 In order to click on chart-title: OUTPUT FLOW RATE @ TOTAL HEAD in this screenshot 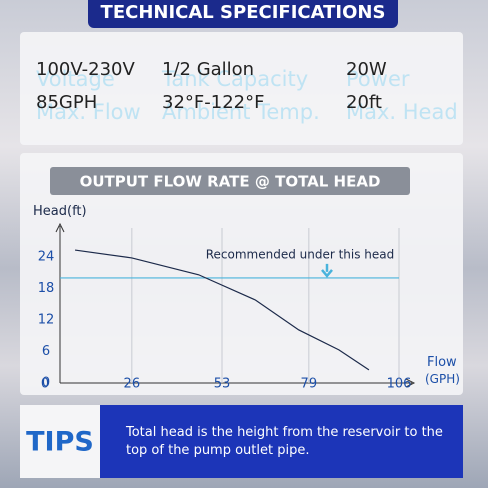, I will do `click(230, 182)`.